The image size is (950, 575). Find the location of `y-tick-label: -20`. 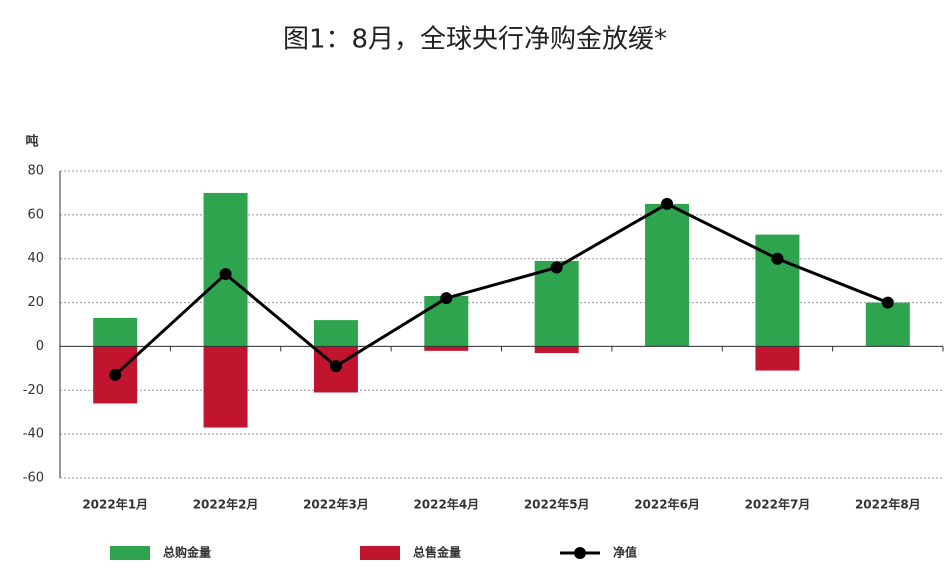

y-tick-label: -20 is located at coordinates (33, 390).